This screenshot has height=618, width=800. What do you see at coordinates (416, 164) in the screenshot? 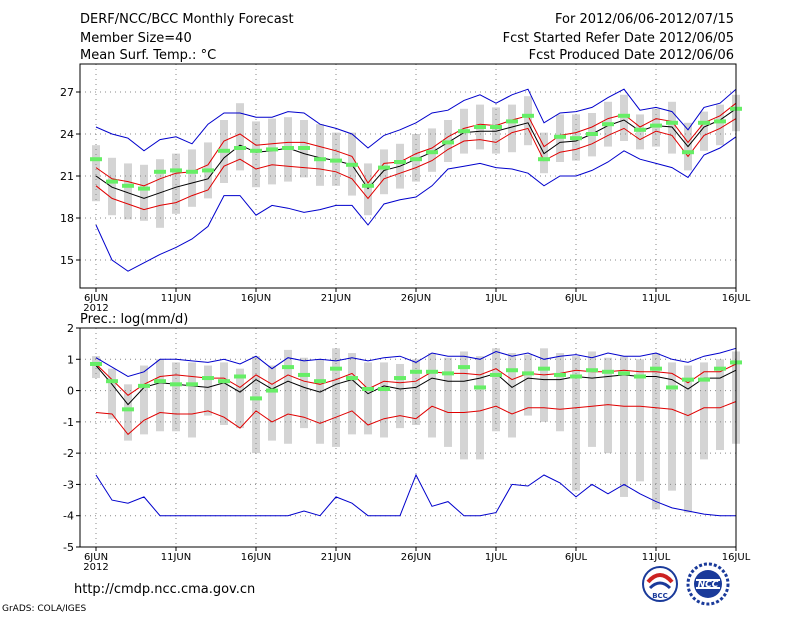
I see `lower-line-temp` at bounding box center [416, 164].